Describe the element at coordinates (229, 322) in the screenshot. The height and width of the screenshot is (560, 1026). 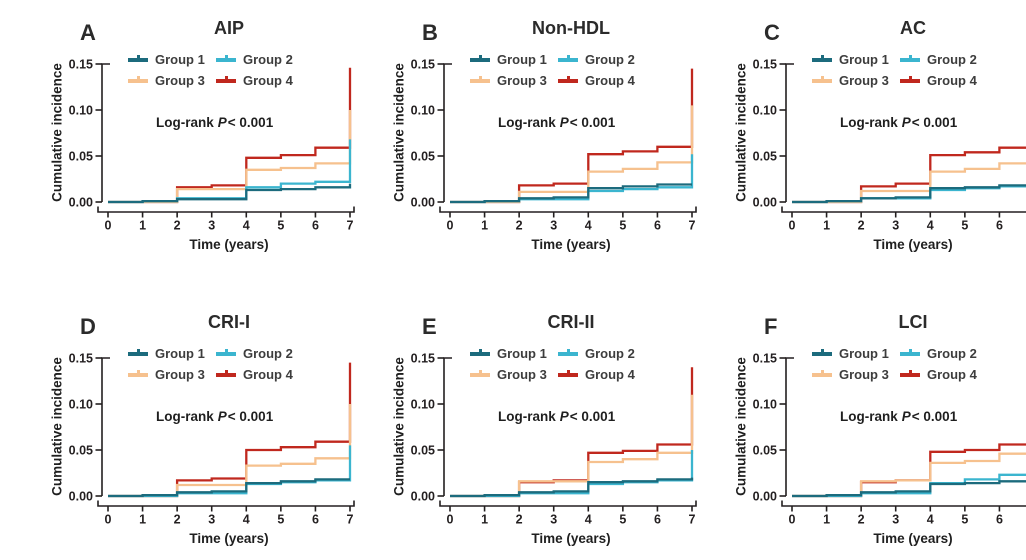
I see `panel-title: CRI-I` at that location.